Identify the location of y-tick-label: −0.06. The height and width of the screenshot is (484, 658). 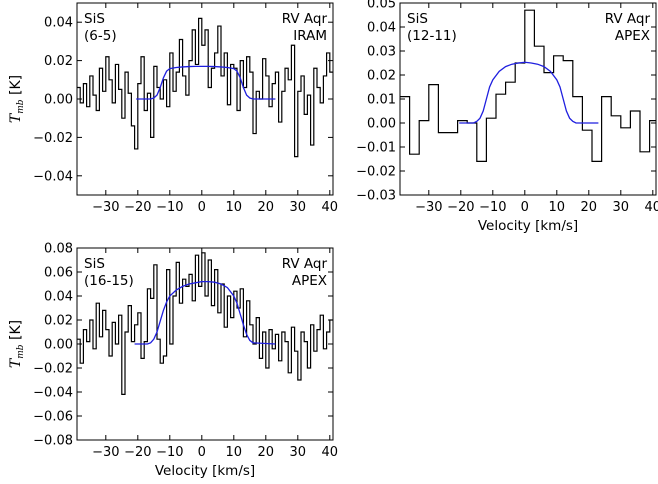
(53, 417).